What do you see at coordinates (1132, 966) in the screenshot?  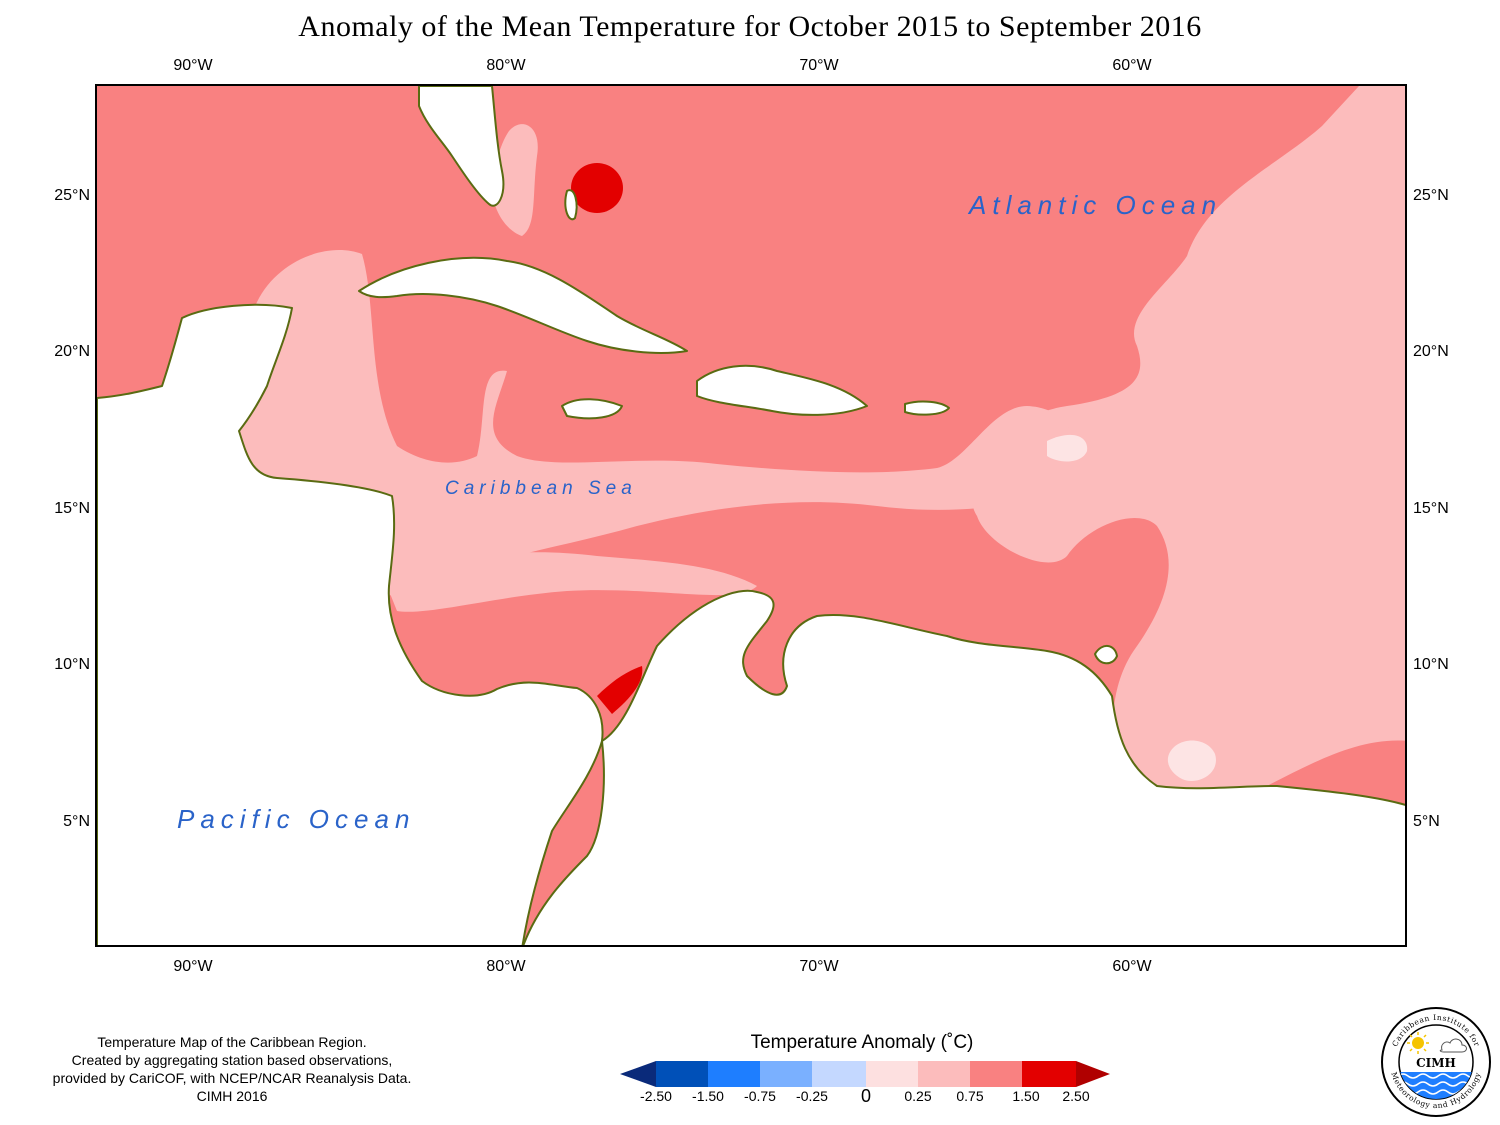 I see `lon-label-60w-bottom: 60°W` at bounding box center [1132, 966].